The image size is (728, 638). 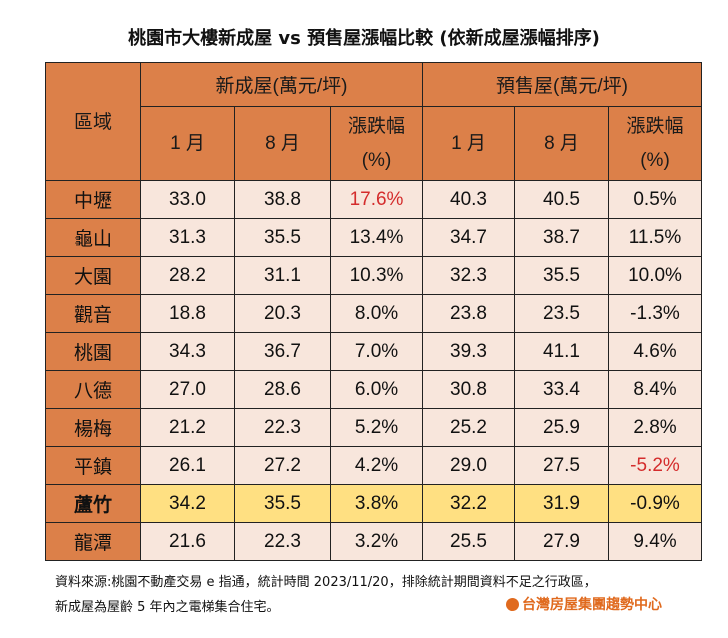 What do you see at coordinates (93, 427) in the screenshot?
I see `region-cell: 楊梅` at bounding box center [93, 427].